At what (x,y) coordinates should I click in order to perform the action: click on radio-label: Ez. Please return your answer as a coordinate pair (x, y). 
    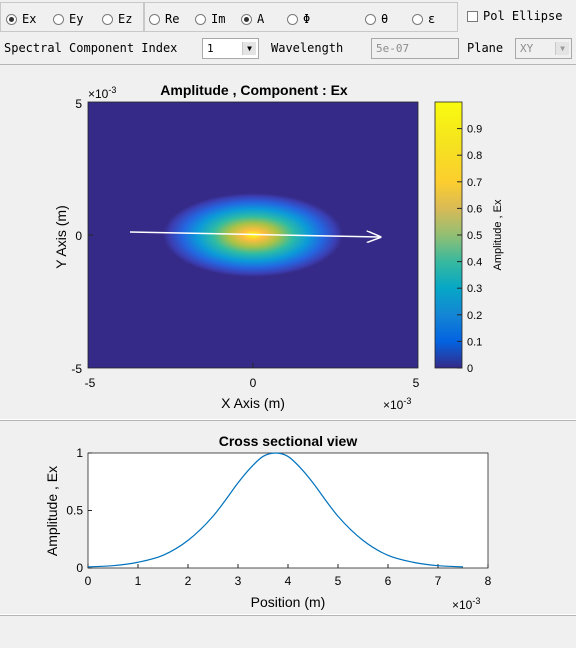
    Looking at the image, I should click on (125, 19).